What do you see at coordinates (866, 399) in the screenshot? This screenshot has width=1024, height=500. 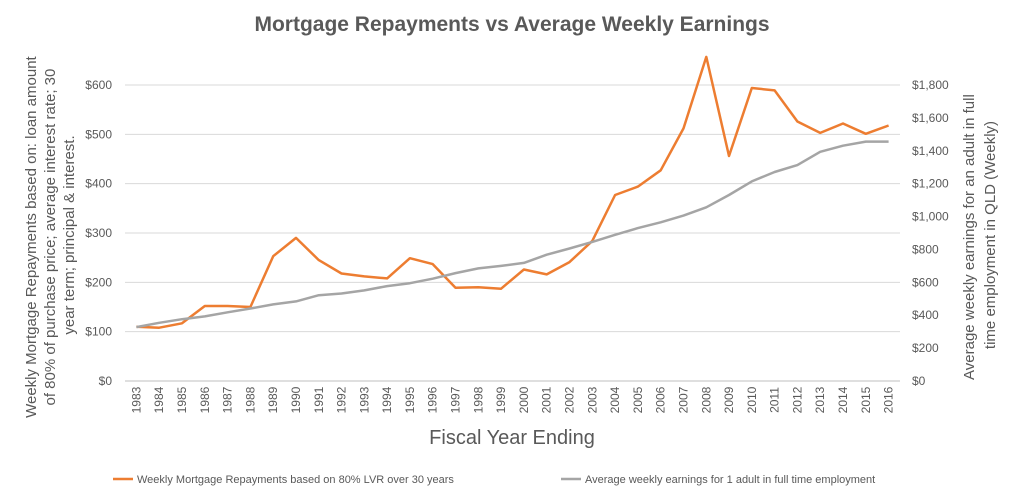 I see `x-tick-label: 2015` at bounding box center [866, 399].